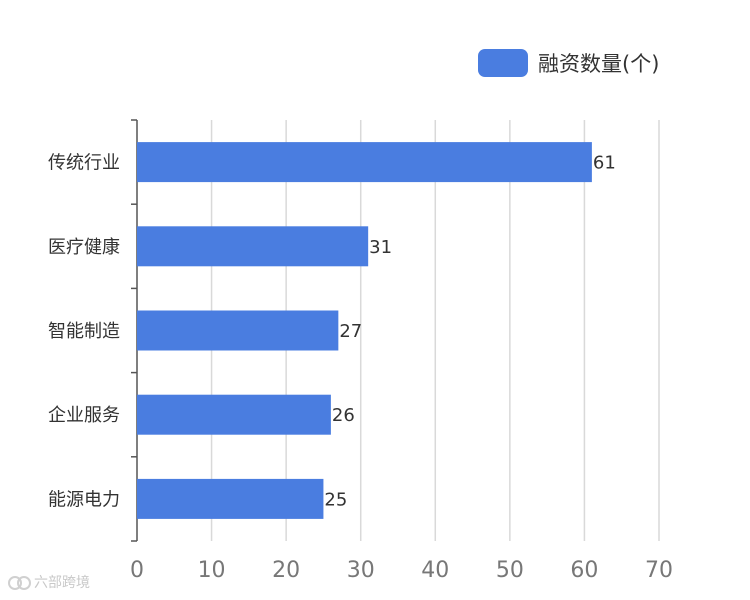 This screenshot has width=750, height=600. Describe the element at coordinates (350, 331) in the screenshot. I see `data-label: 27` at that location.